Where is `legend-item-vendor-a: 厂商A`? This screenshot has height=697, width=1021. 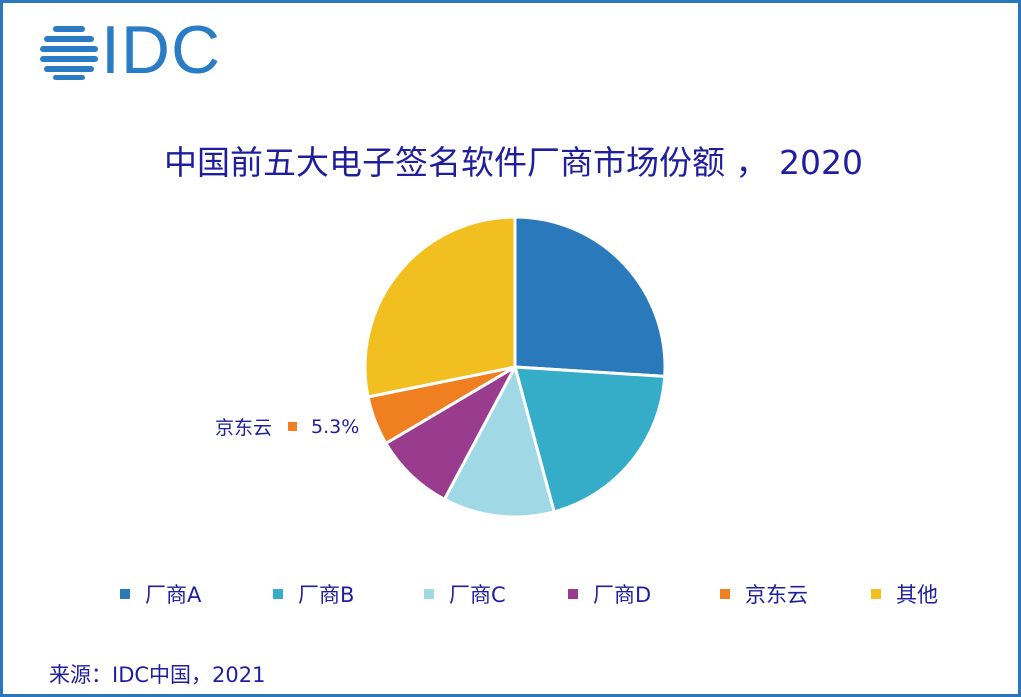
legend-item-vendor-a: 厂商A is located at coordinates (160, 594).